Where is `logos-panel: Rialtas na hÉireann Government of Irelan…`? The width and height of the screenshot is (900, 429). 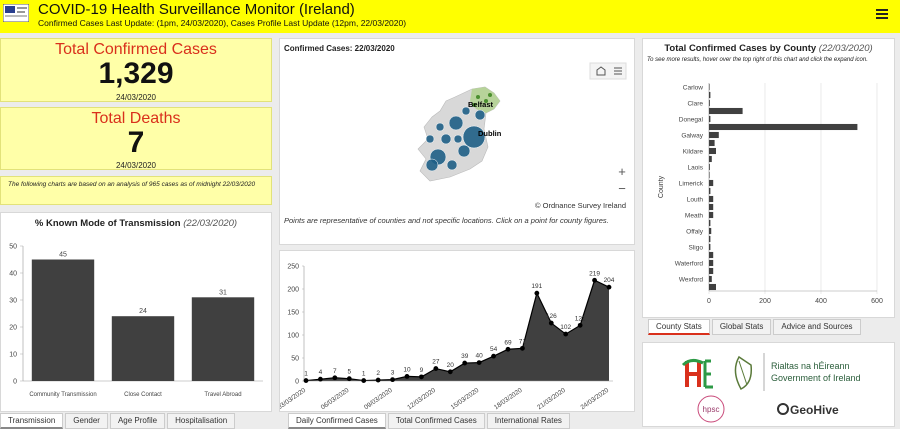 logos-panel: Rialtas na hÉireann Government of Irelan… is located at coordinates (768, 384).